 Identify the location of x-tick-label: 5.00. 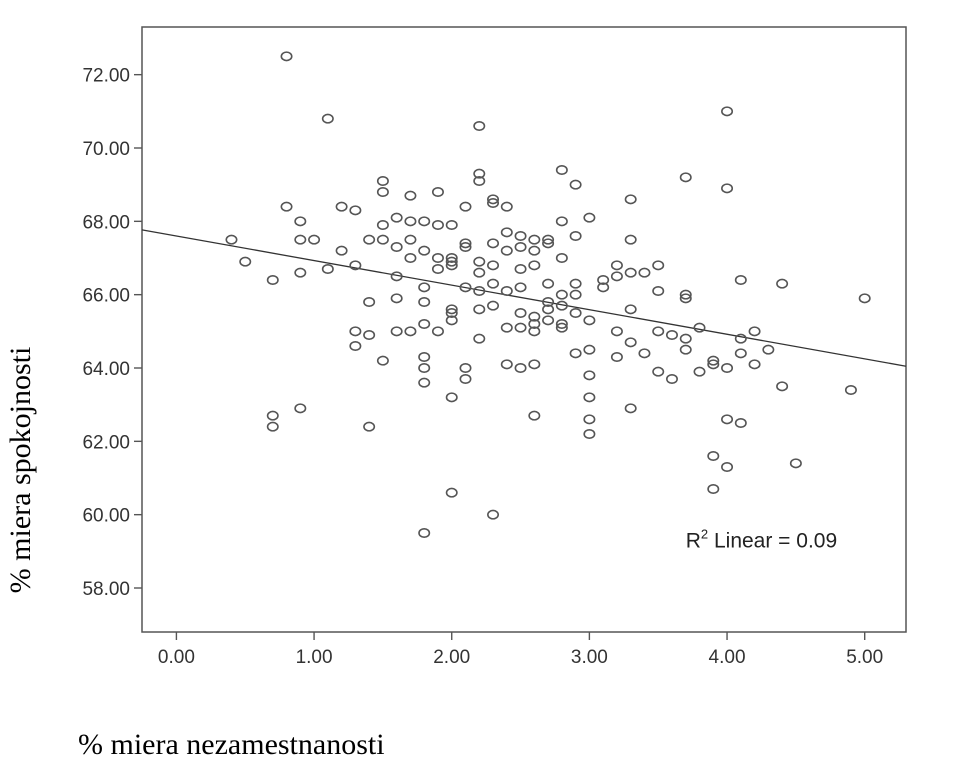
(864, 657).